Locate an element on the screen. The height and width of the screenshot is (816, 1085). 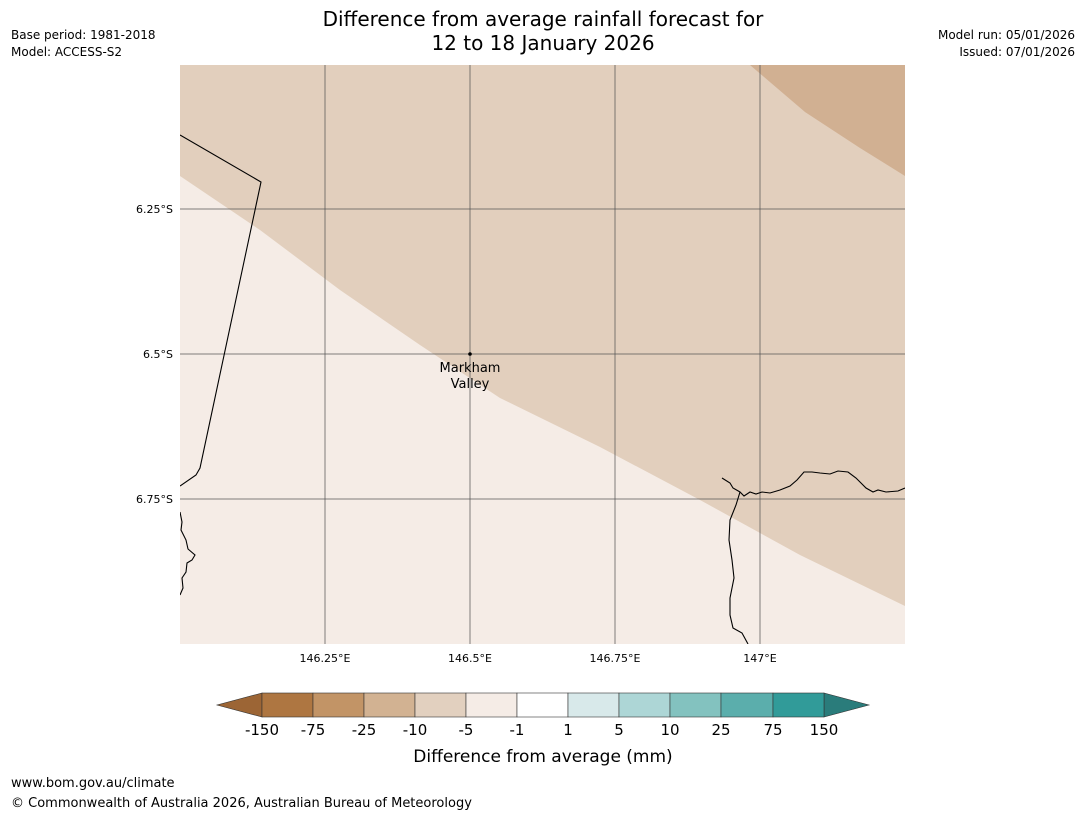
base-period: Base period: 1981-2018 is located at coordinates (83, 35).